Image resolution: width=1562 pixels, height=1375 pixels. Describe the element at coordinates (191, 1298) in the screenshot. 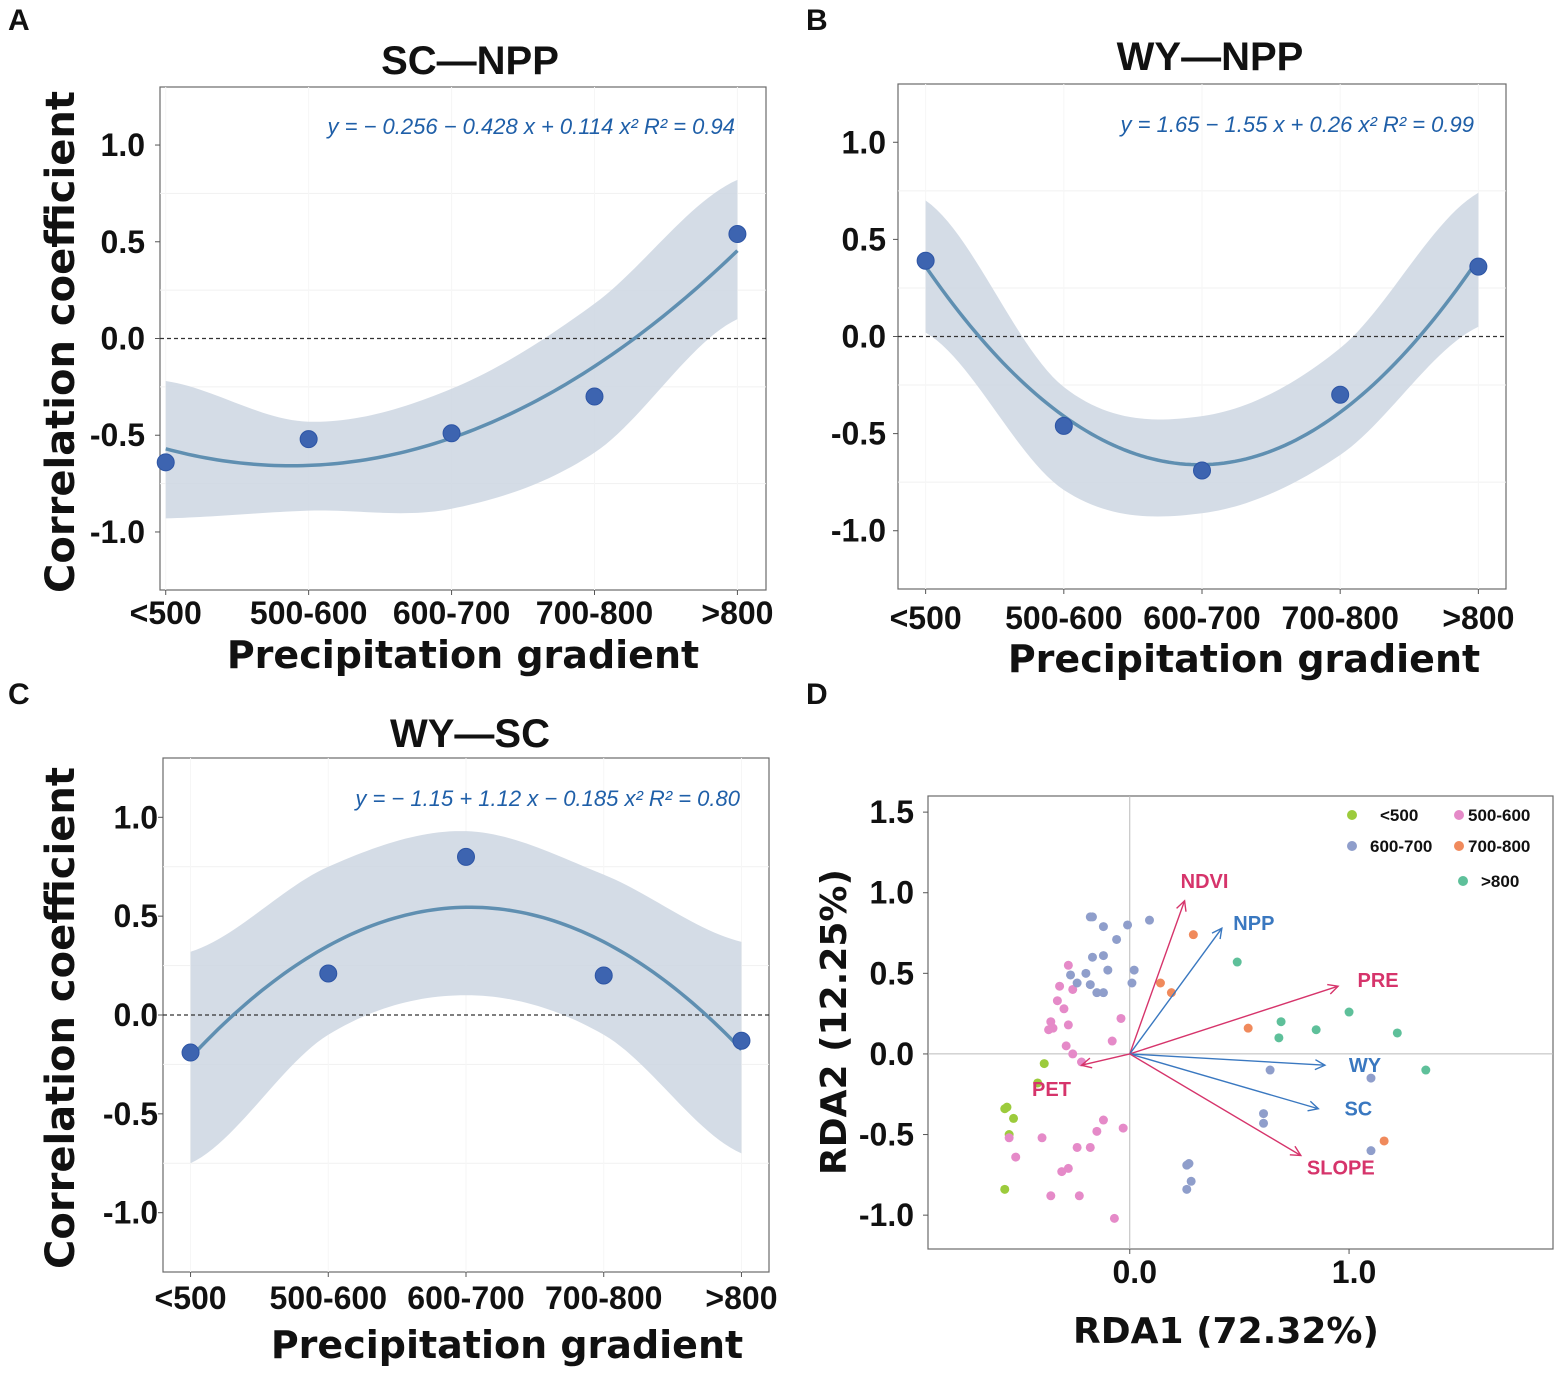

I see `x-tick-label: <500` at that location.